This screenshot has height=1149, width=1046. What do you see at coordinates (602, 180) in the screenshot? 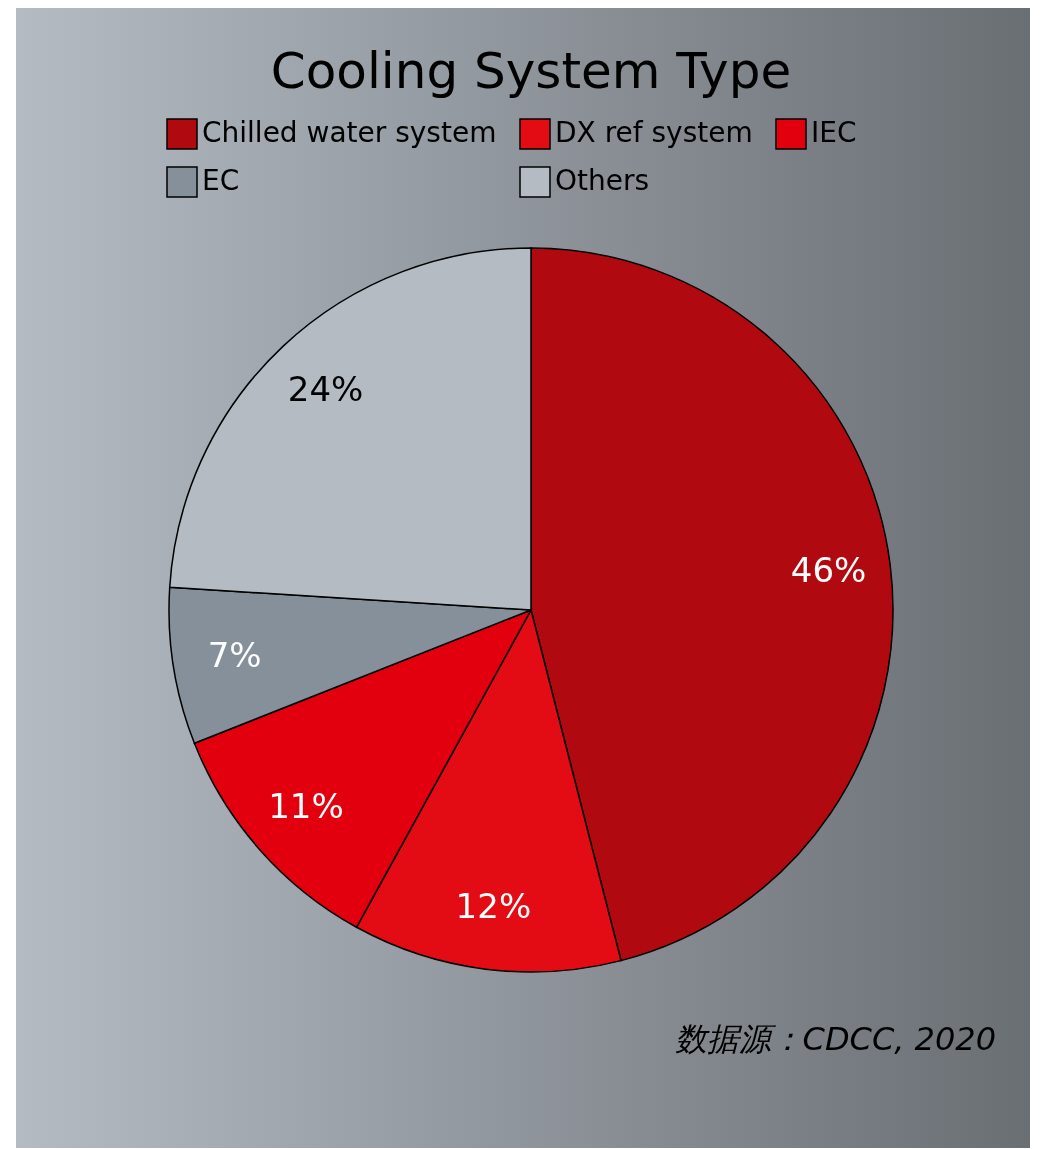
I see `legend-label: Others` at bounding box center [602, 180].